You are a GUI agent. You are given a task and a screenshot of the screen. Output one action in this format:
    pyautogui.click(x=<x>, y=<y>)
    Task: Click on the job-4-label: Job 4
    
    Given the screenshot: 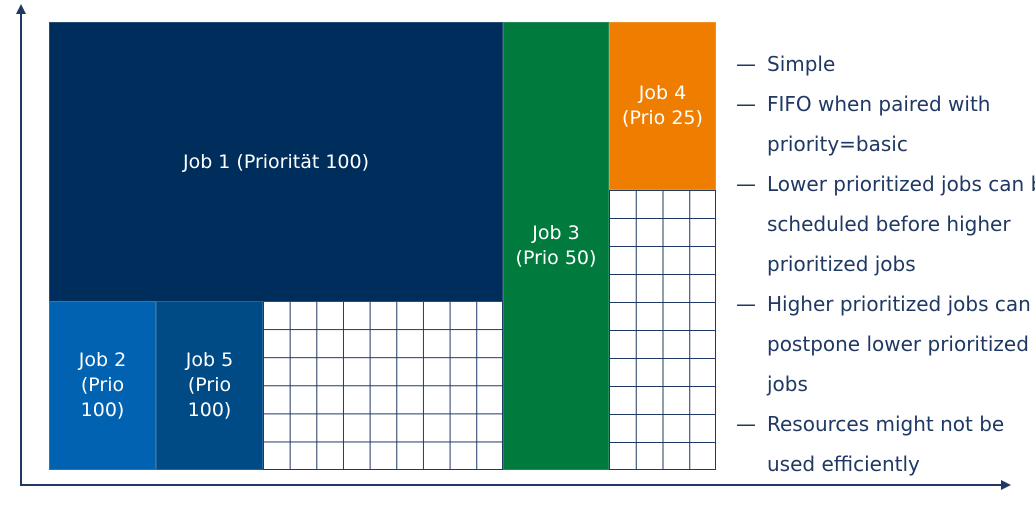 What is the action you would take?
    pyautogui.click(x=662, y=93)
    